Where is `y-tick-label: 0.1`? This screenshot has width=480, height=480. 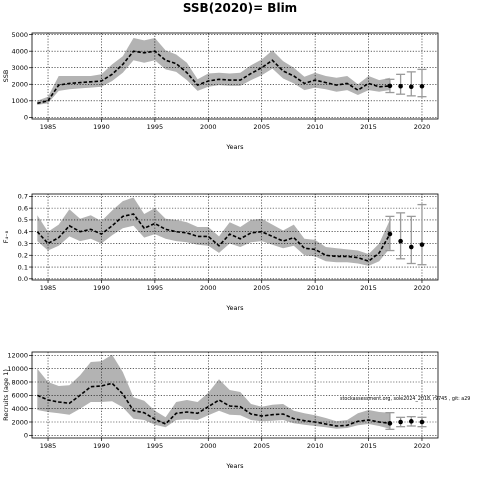
y-tick-label: 0.1 is located at coordinates (23, 267).